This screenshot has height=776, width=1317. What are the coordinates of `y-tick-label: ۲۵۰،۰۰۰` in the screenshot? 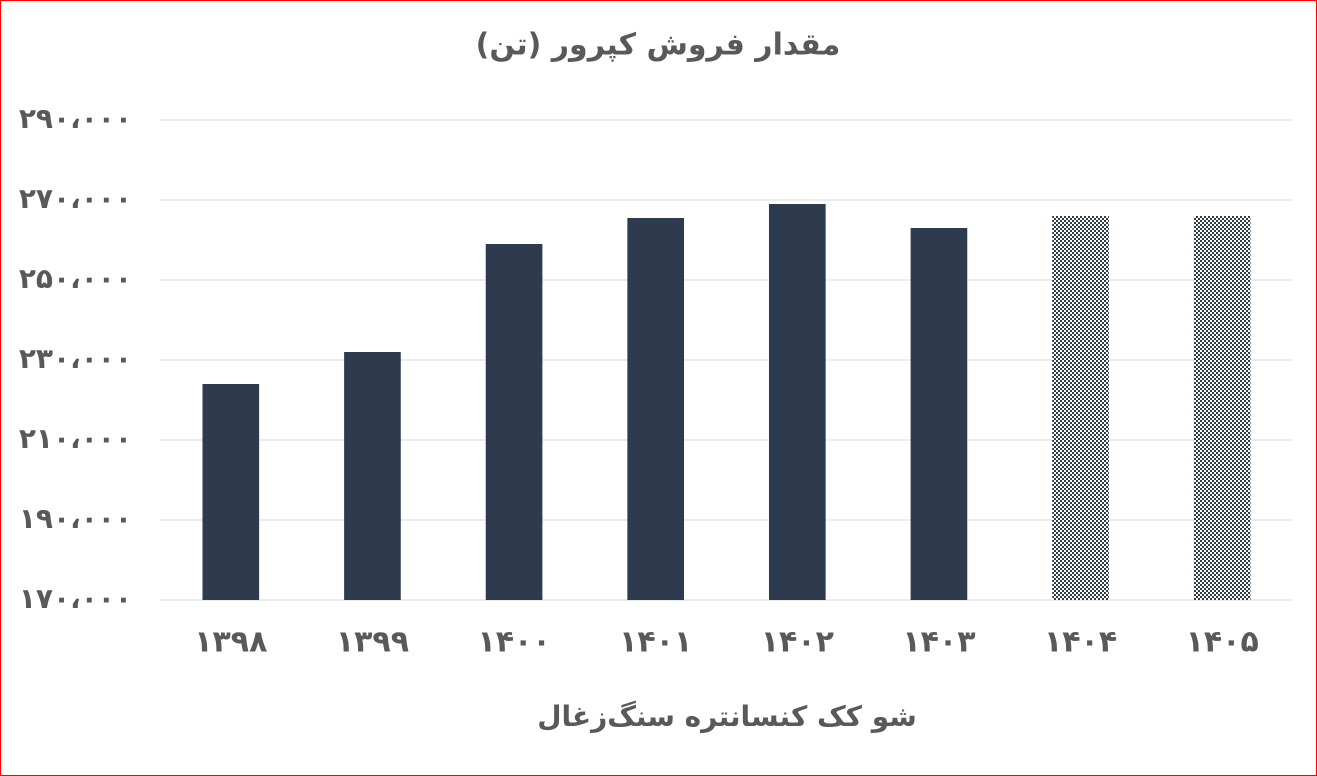 It's located at (75, 278).